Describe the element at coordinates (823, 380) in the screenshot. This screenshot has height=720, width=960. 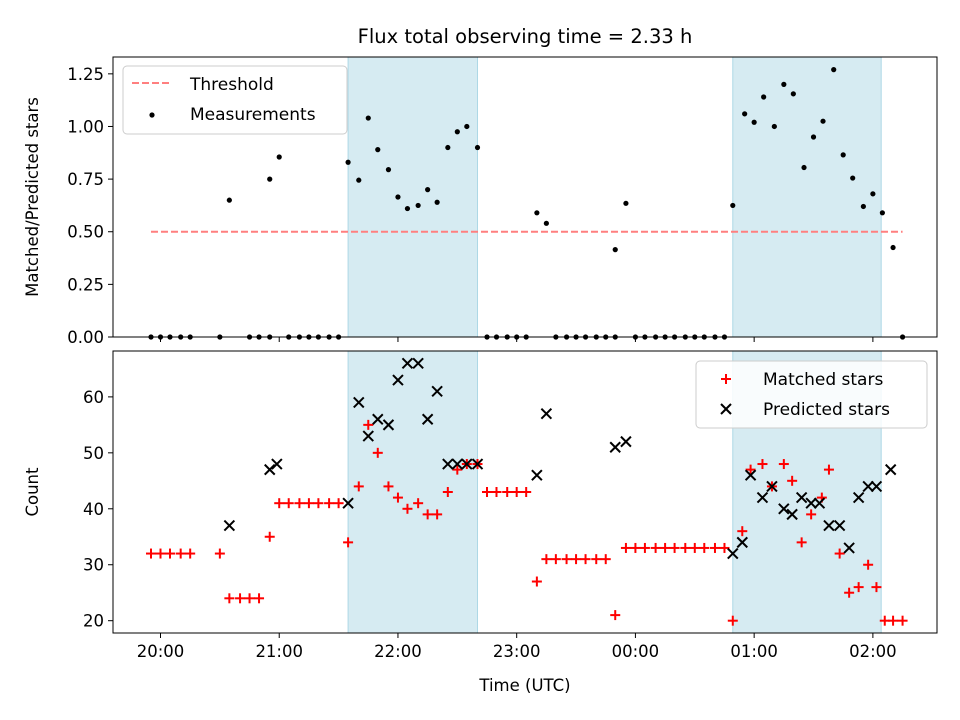
I see `legend-label-matched: Matched stars` at that location.